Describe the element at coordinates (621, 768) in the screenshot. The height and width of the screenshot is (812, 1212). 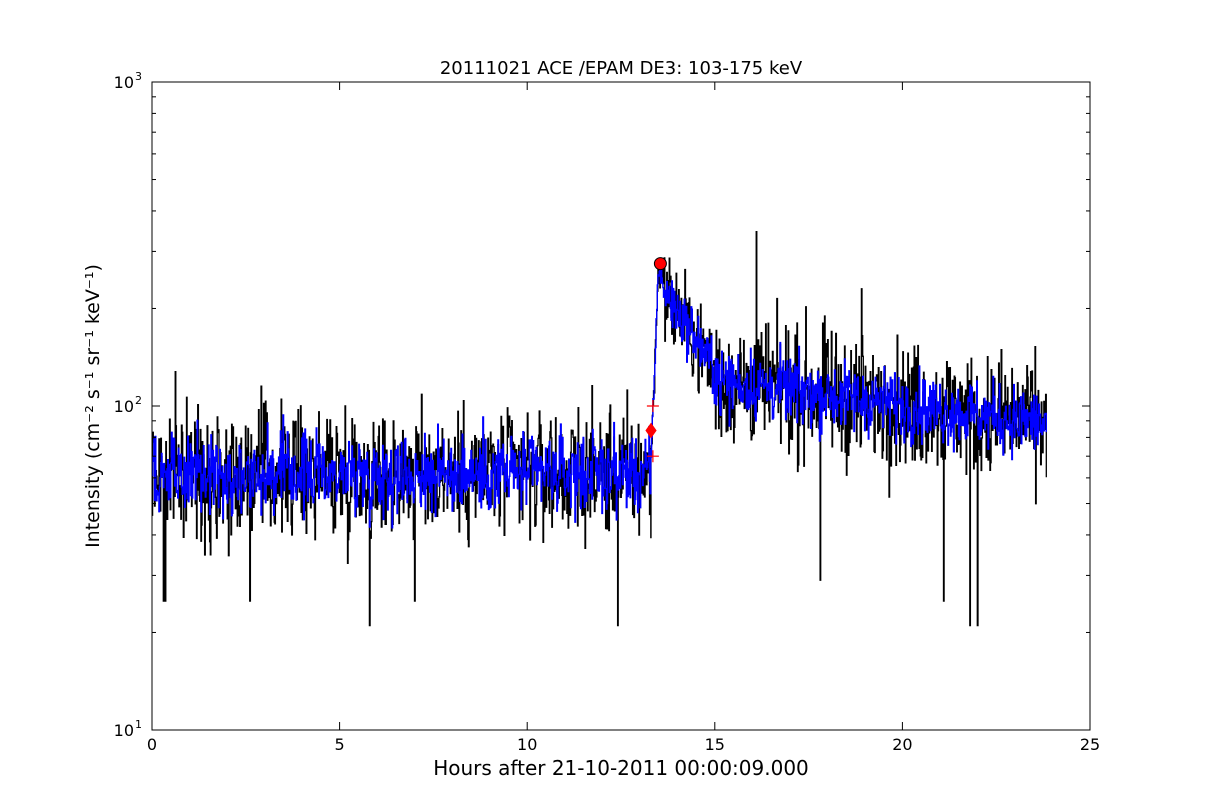
I see `x-axis-label: Hours after 21-10-2011 00:00:09.000` at that location.